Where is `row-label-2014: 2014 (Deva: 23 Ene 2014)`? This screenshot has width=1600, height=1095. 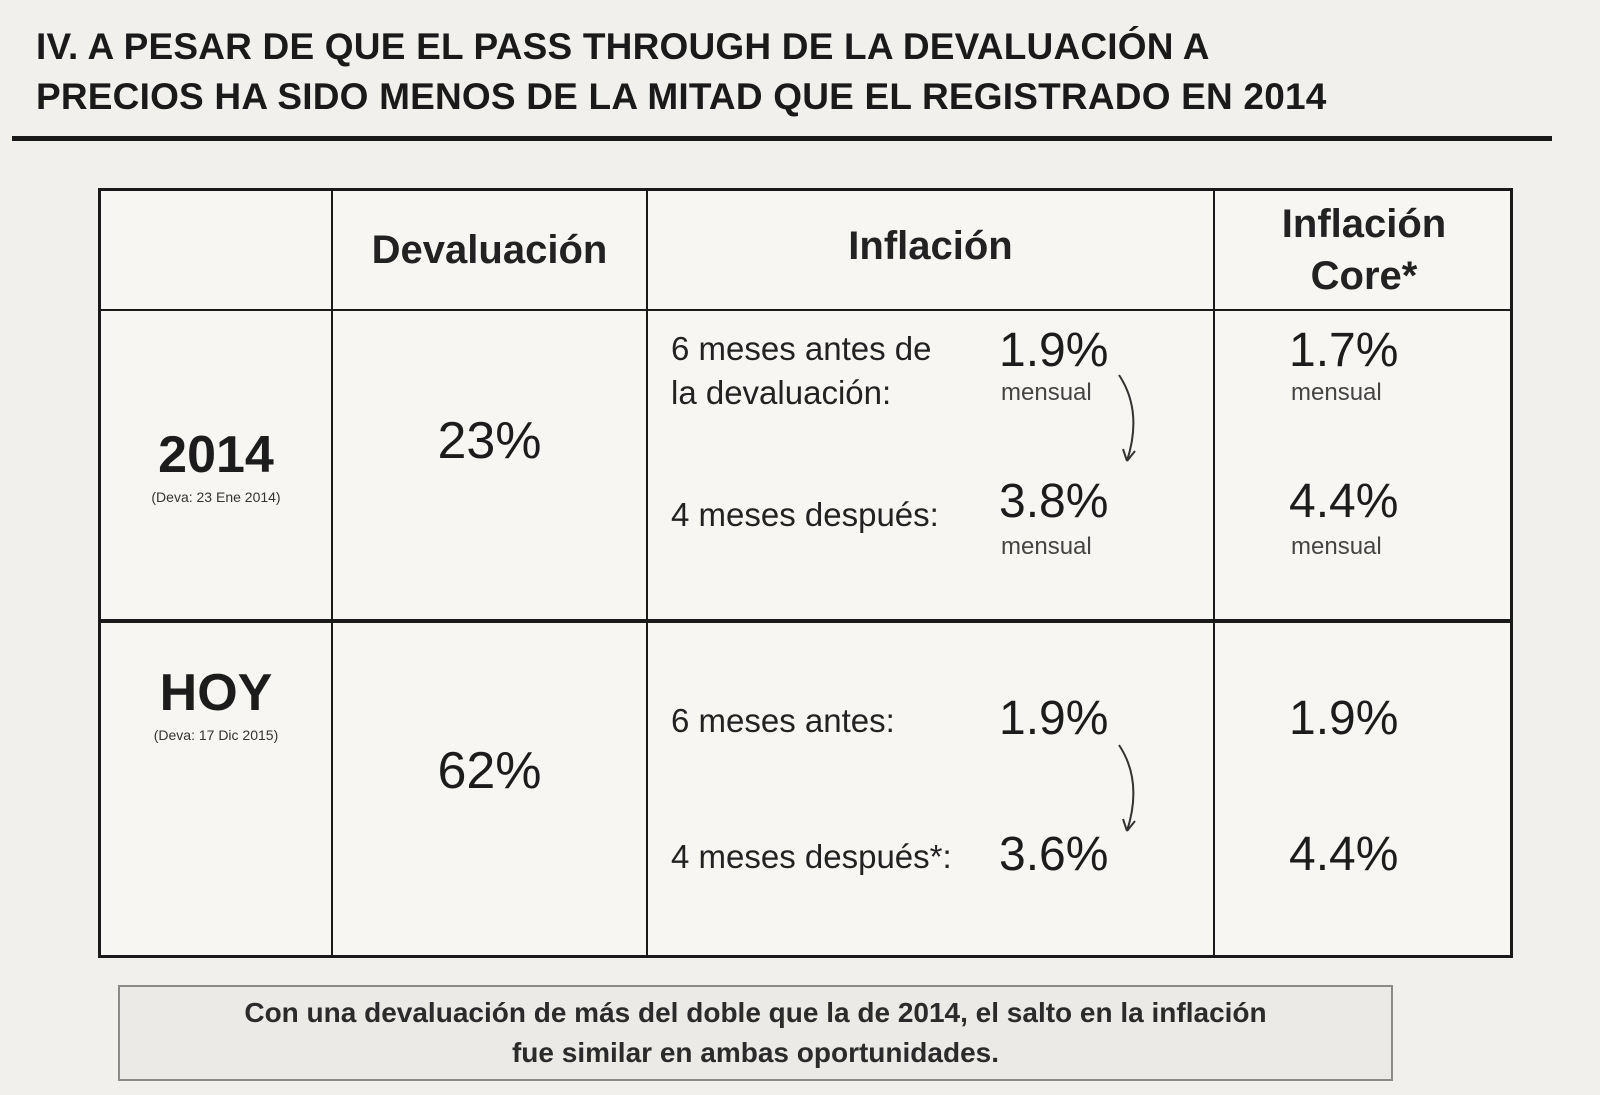
row-label-2014: 2014 (Deva: 23 Ene 2014) is located at coordinates (216, 465).